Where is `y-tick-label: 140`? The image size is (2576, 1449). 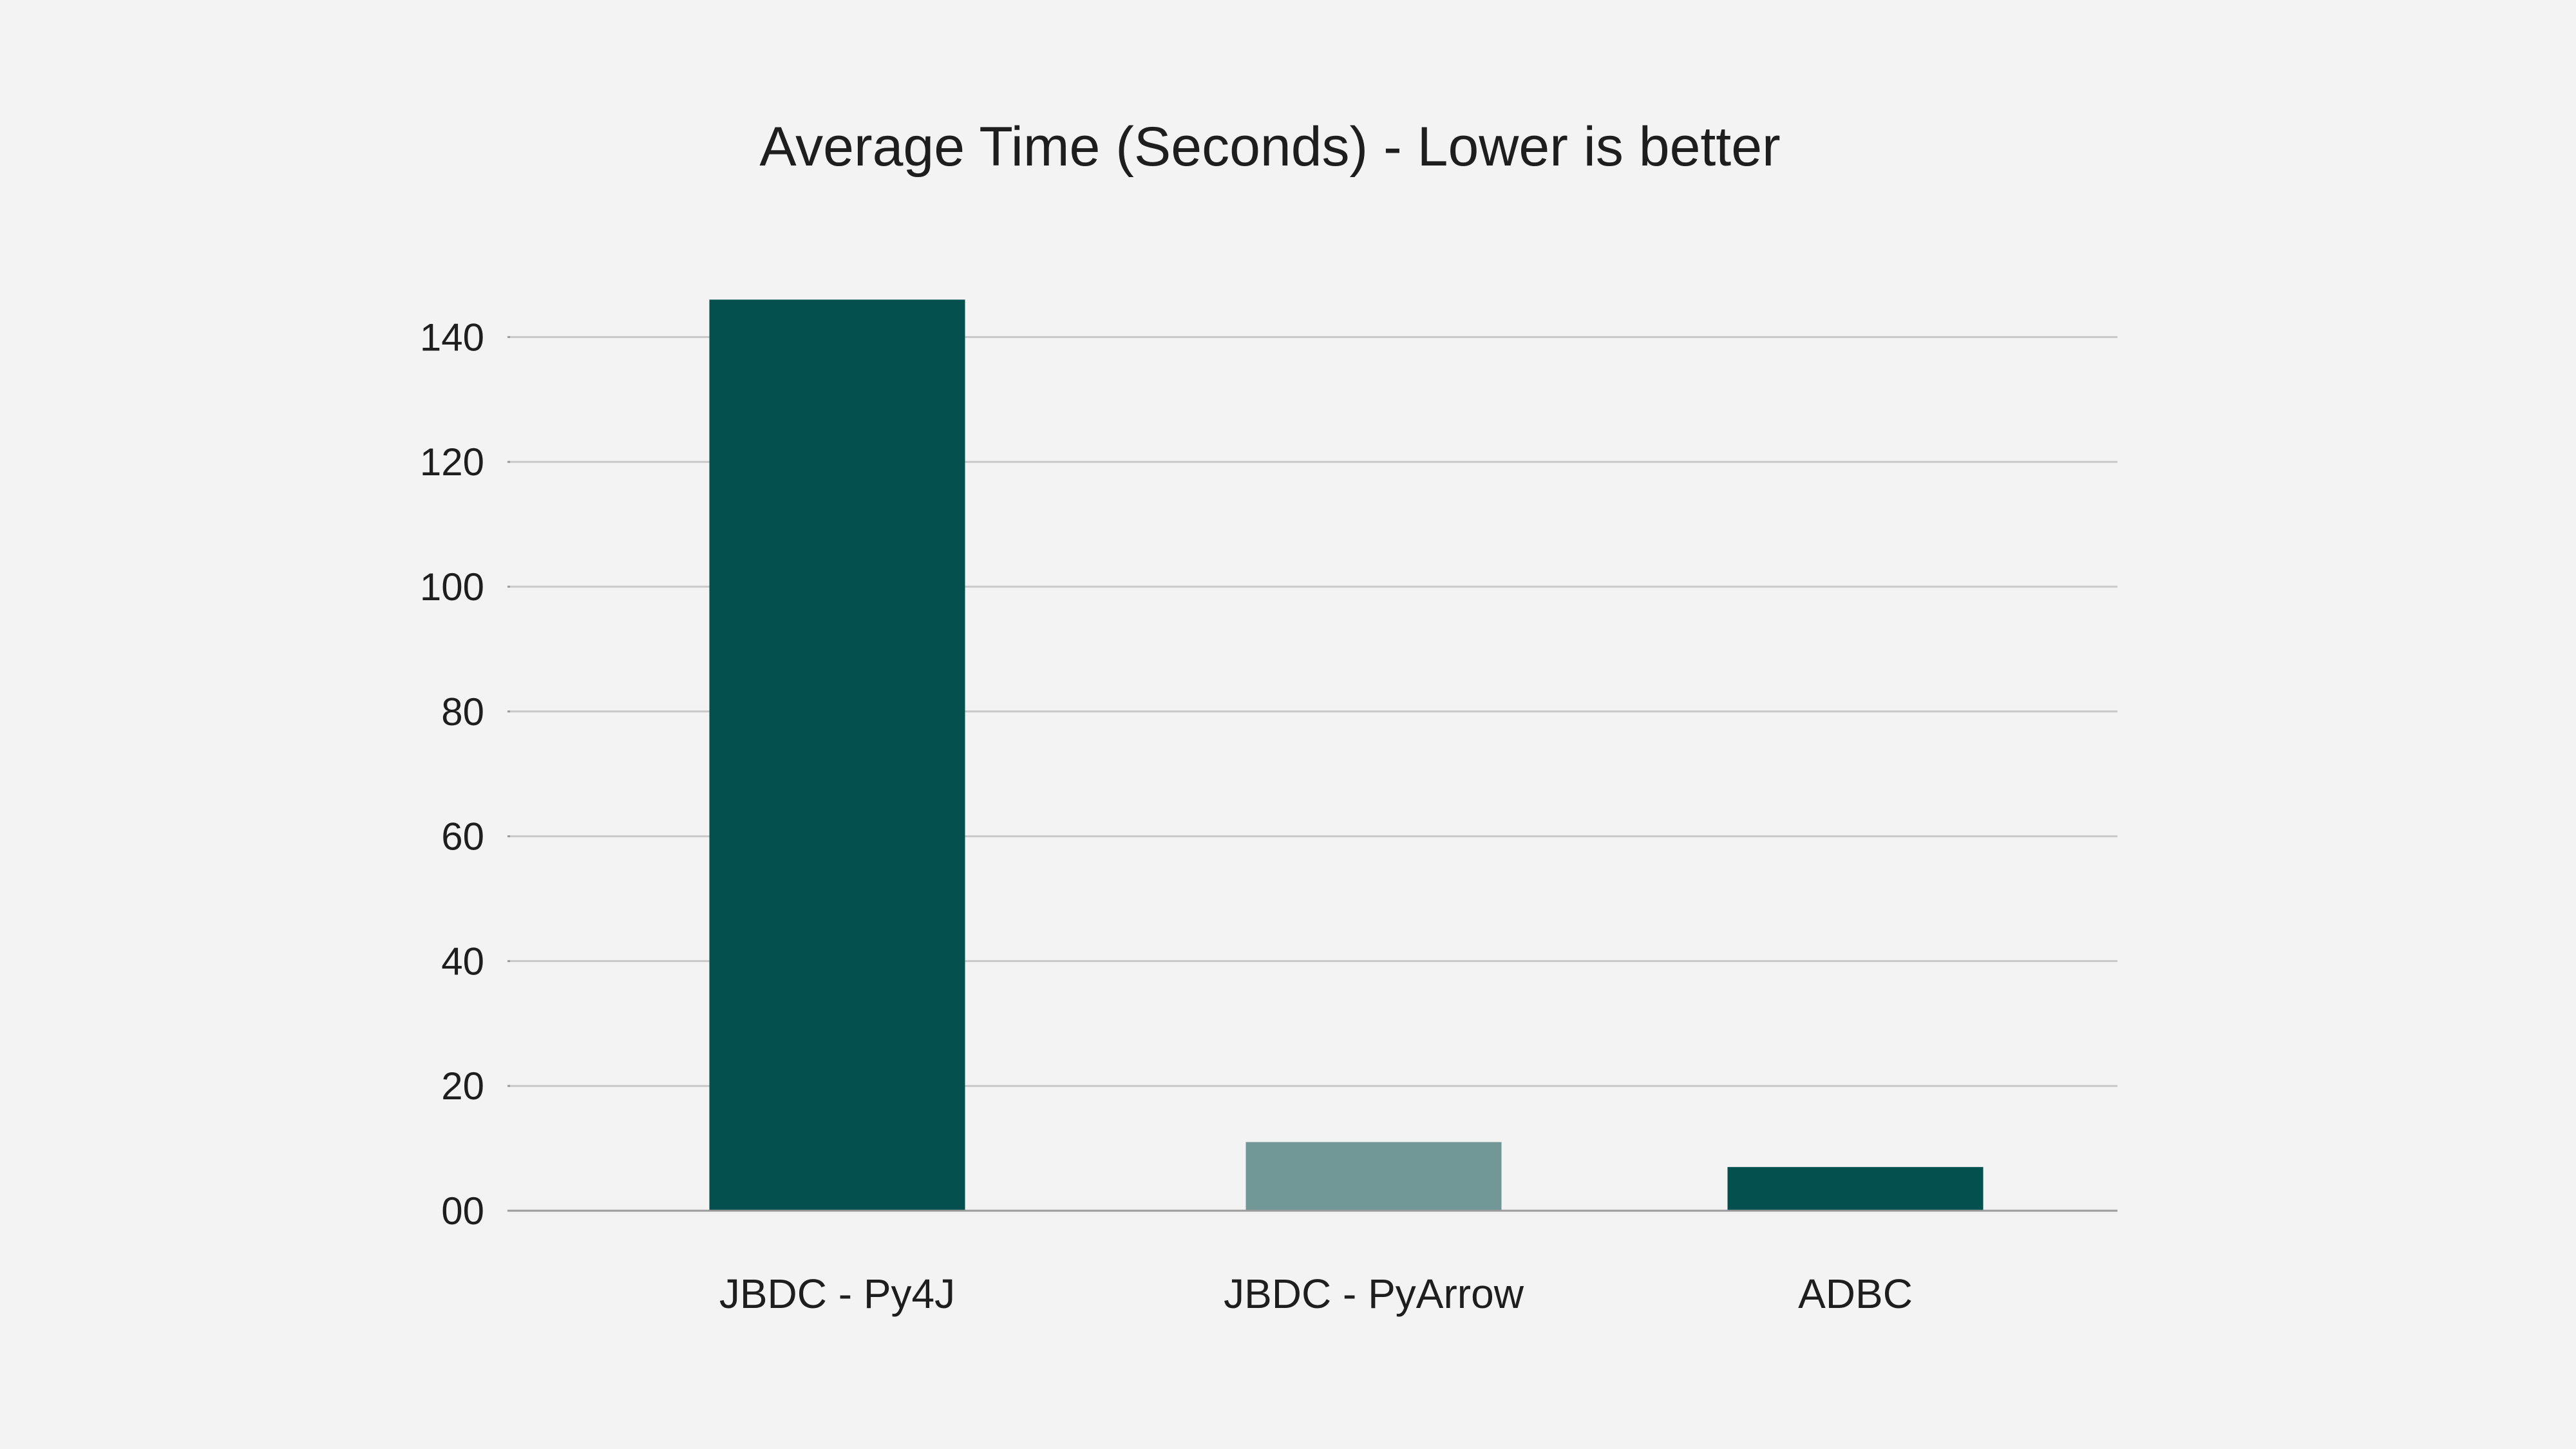
y-tick-label: 140 is located at coordinates (452, 337).